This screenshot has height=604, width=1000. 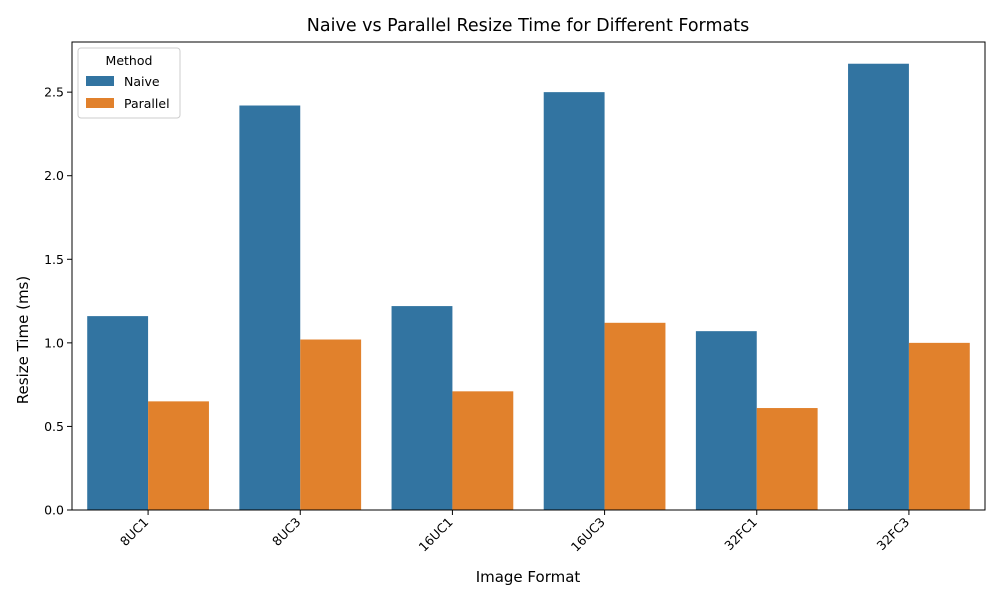 What do you see at coordinates (528, 577) in the screenshot?
I see `x-axis-label: Image Format` at bounding box center [528, 577].